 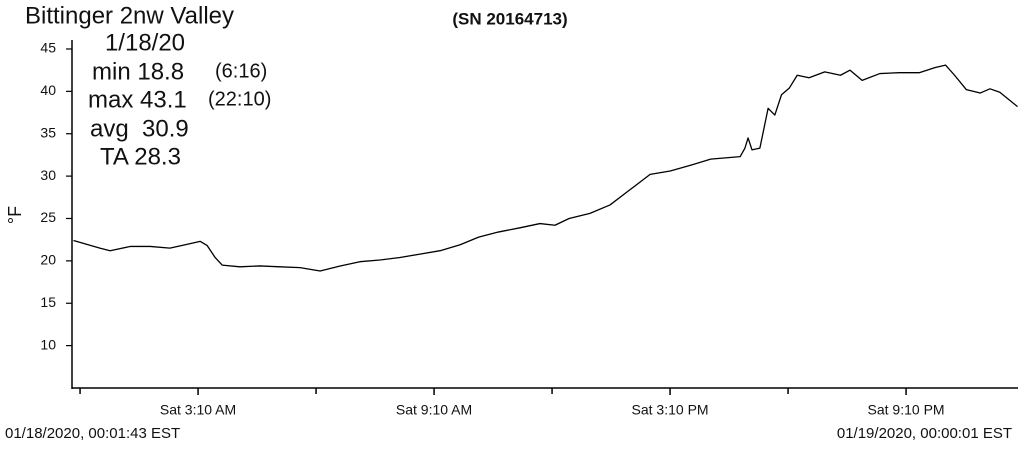 I want to click on chart-title: Bittinger 2nw Valley, so click(x=129, y=15).